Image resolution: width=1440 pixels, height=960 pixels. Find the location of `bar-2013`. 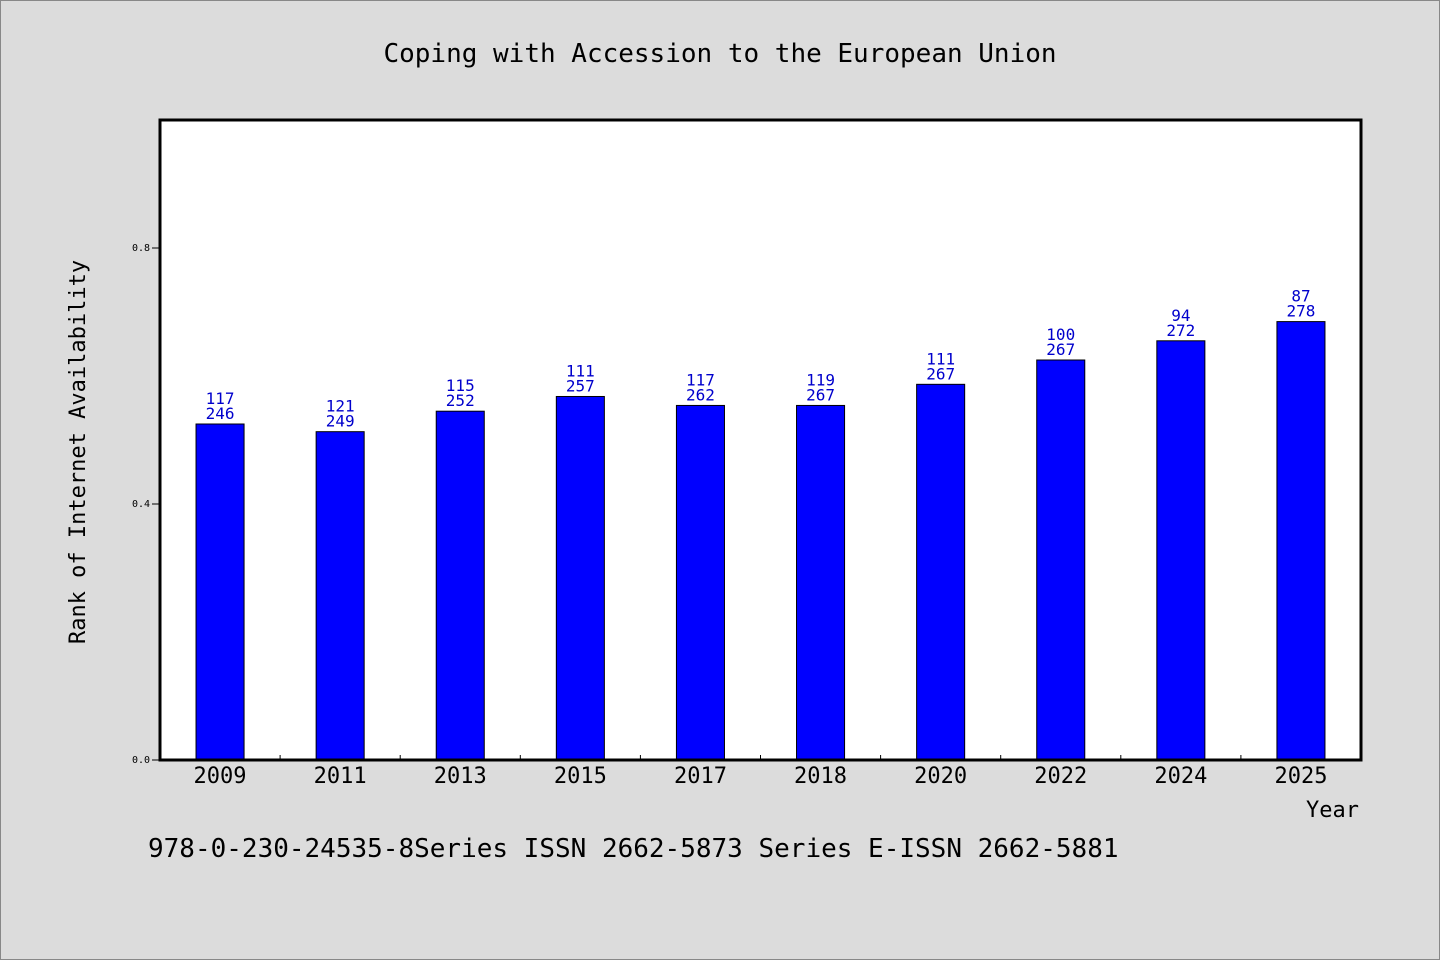

bar-2013 is located at coordinates (460, 585).